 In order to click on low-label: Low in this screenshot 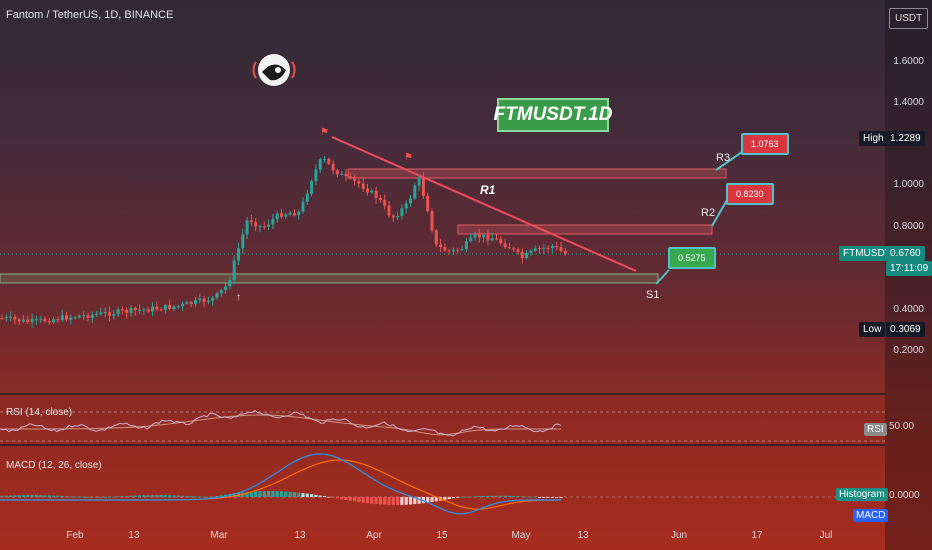, I will do `click(872, 329)`.